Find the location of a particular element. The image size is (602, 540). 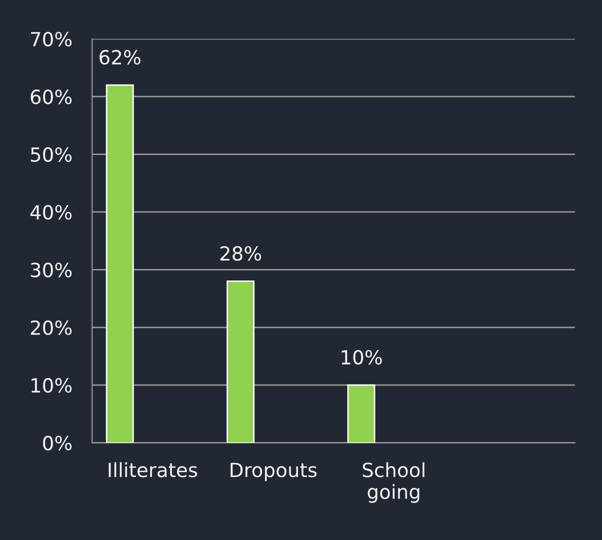

y-tick-label: 60% is located at coordinates (51, 97).